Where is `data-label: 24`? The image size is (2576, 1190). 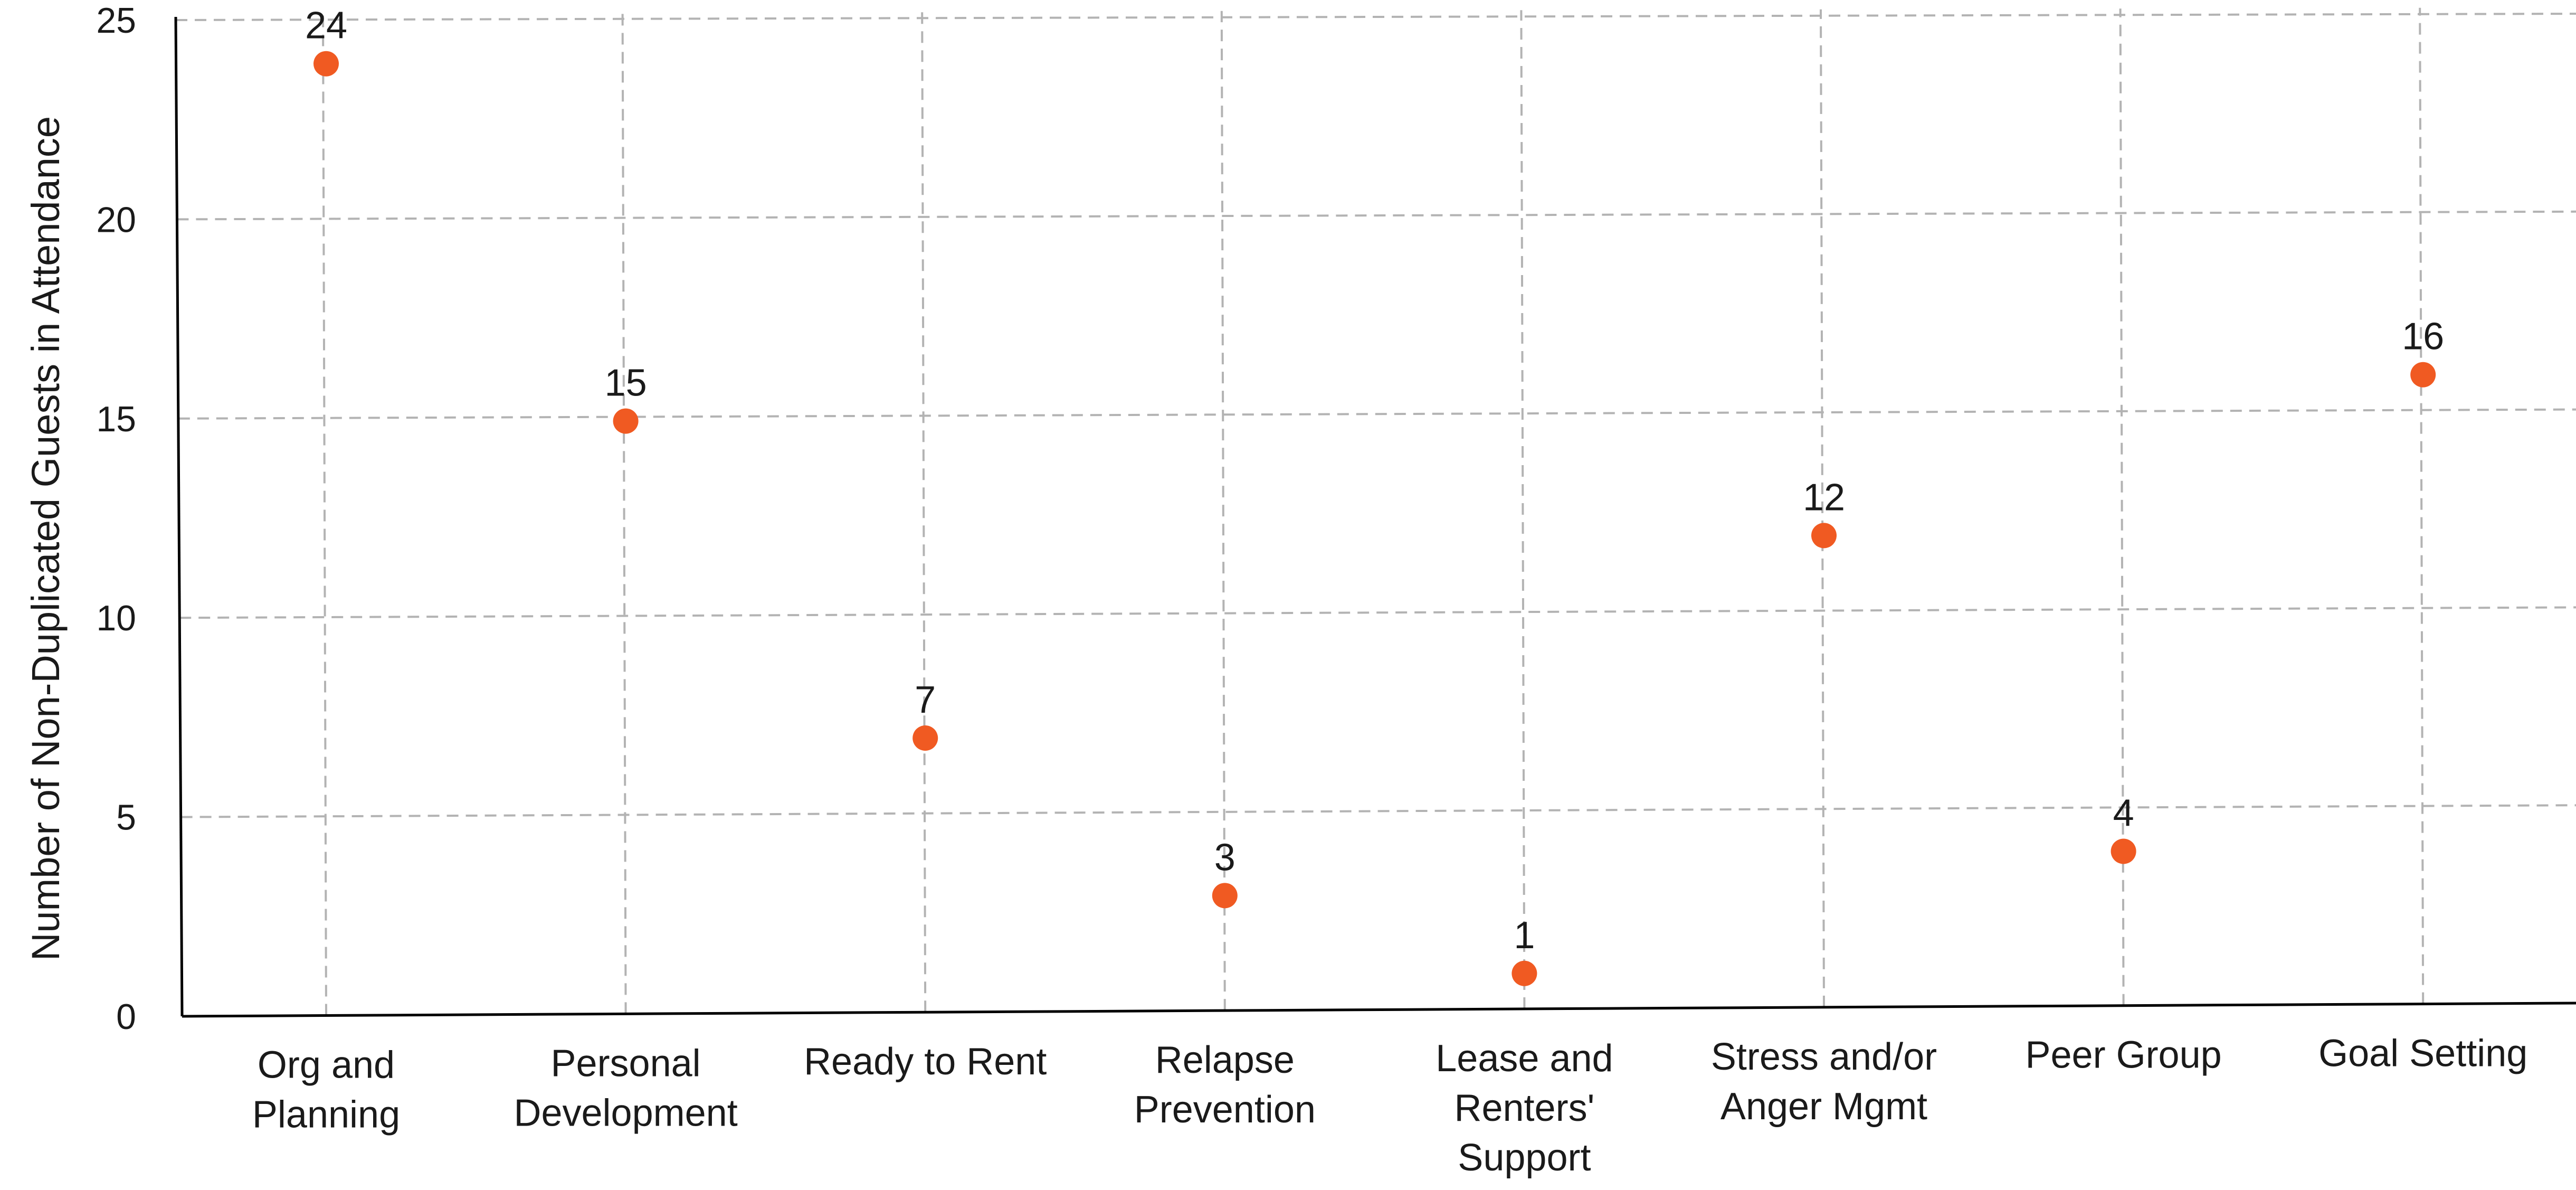 data-label: 24 is located at coordinates (326, 26).